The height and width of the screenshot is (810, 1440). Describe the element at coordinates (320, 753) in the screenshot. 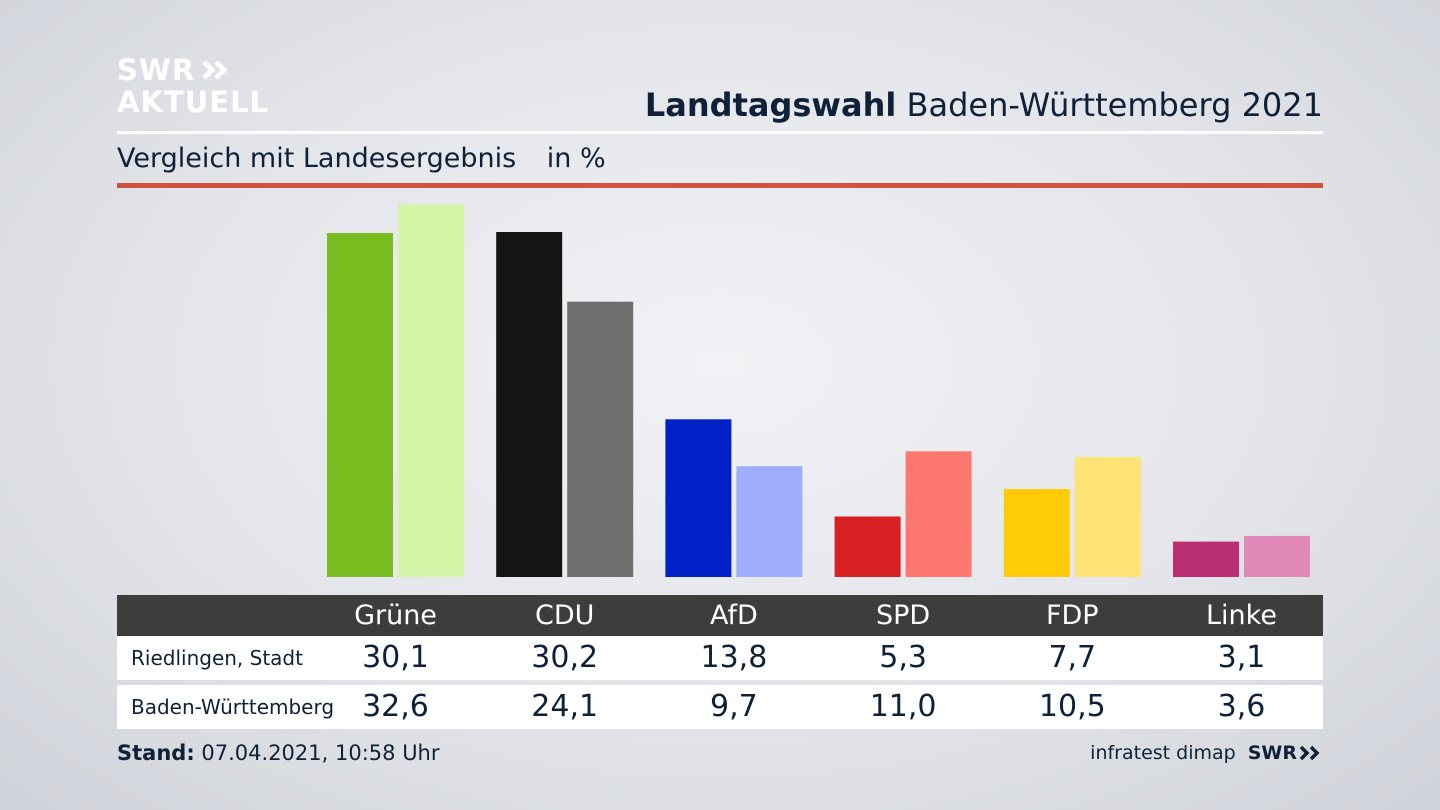

I see `stand-value: 07.04.2021, 10:58 Uhr` at that location.